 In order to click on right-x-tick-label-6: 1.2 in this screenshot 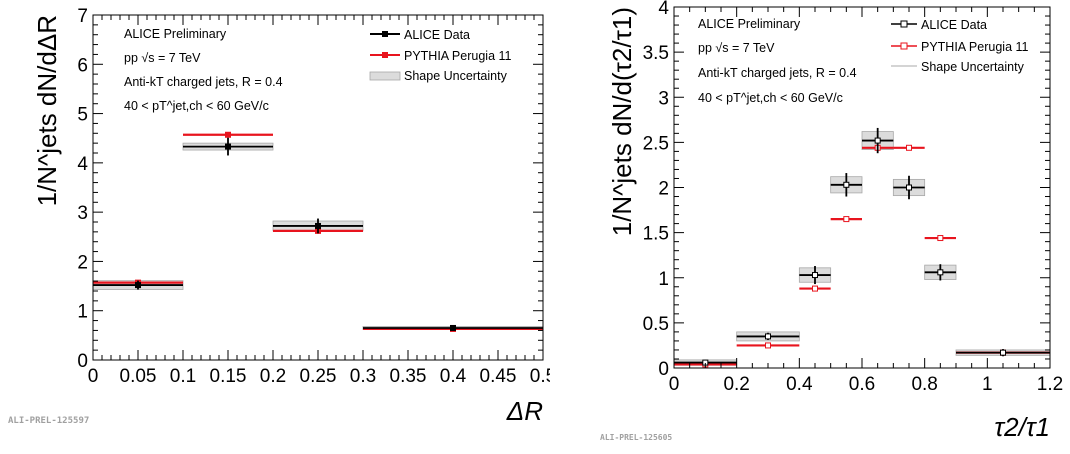, I will do `click(1050, 384)`.